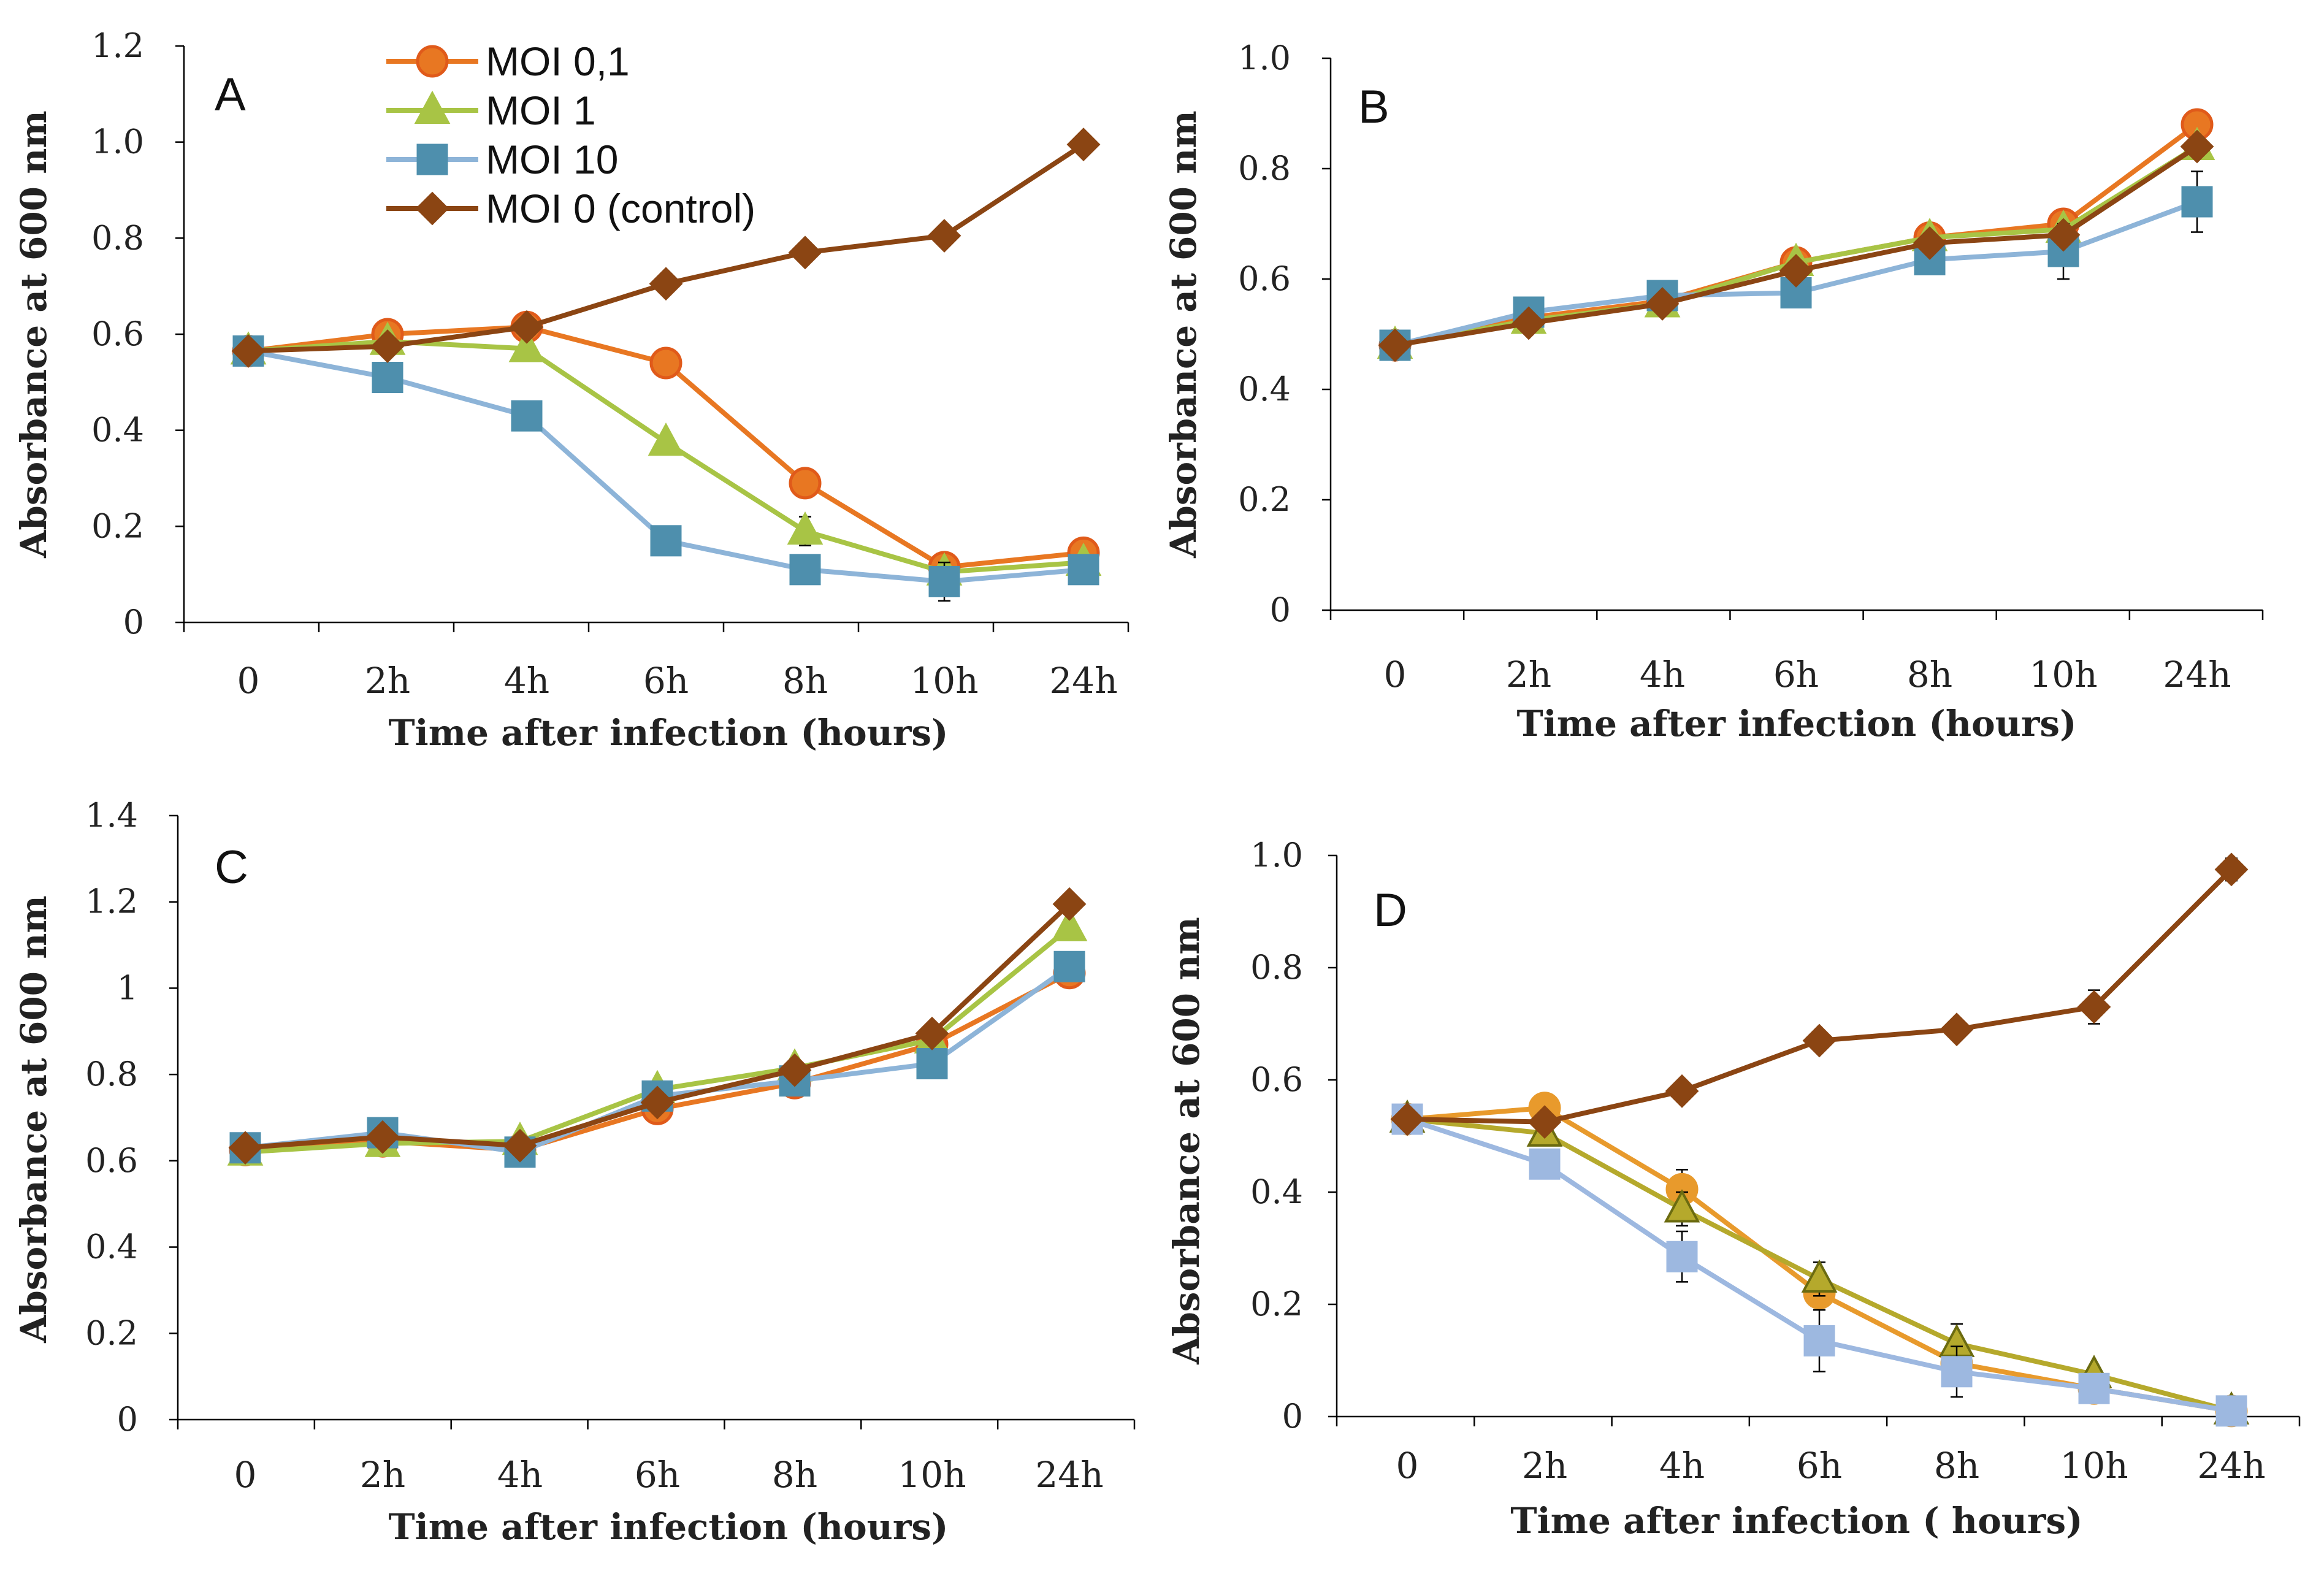 The height and width of the screenshot is (1576, 2324). I want to click on y-tick-label: 1, so click(127, 987).